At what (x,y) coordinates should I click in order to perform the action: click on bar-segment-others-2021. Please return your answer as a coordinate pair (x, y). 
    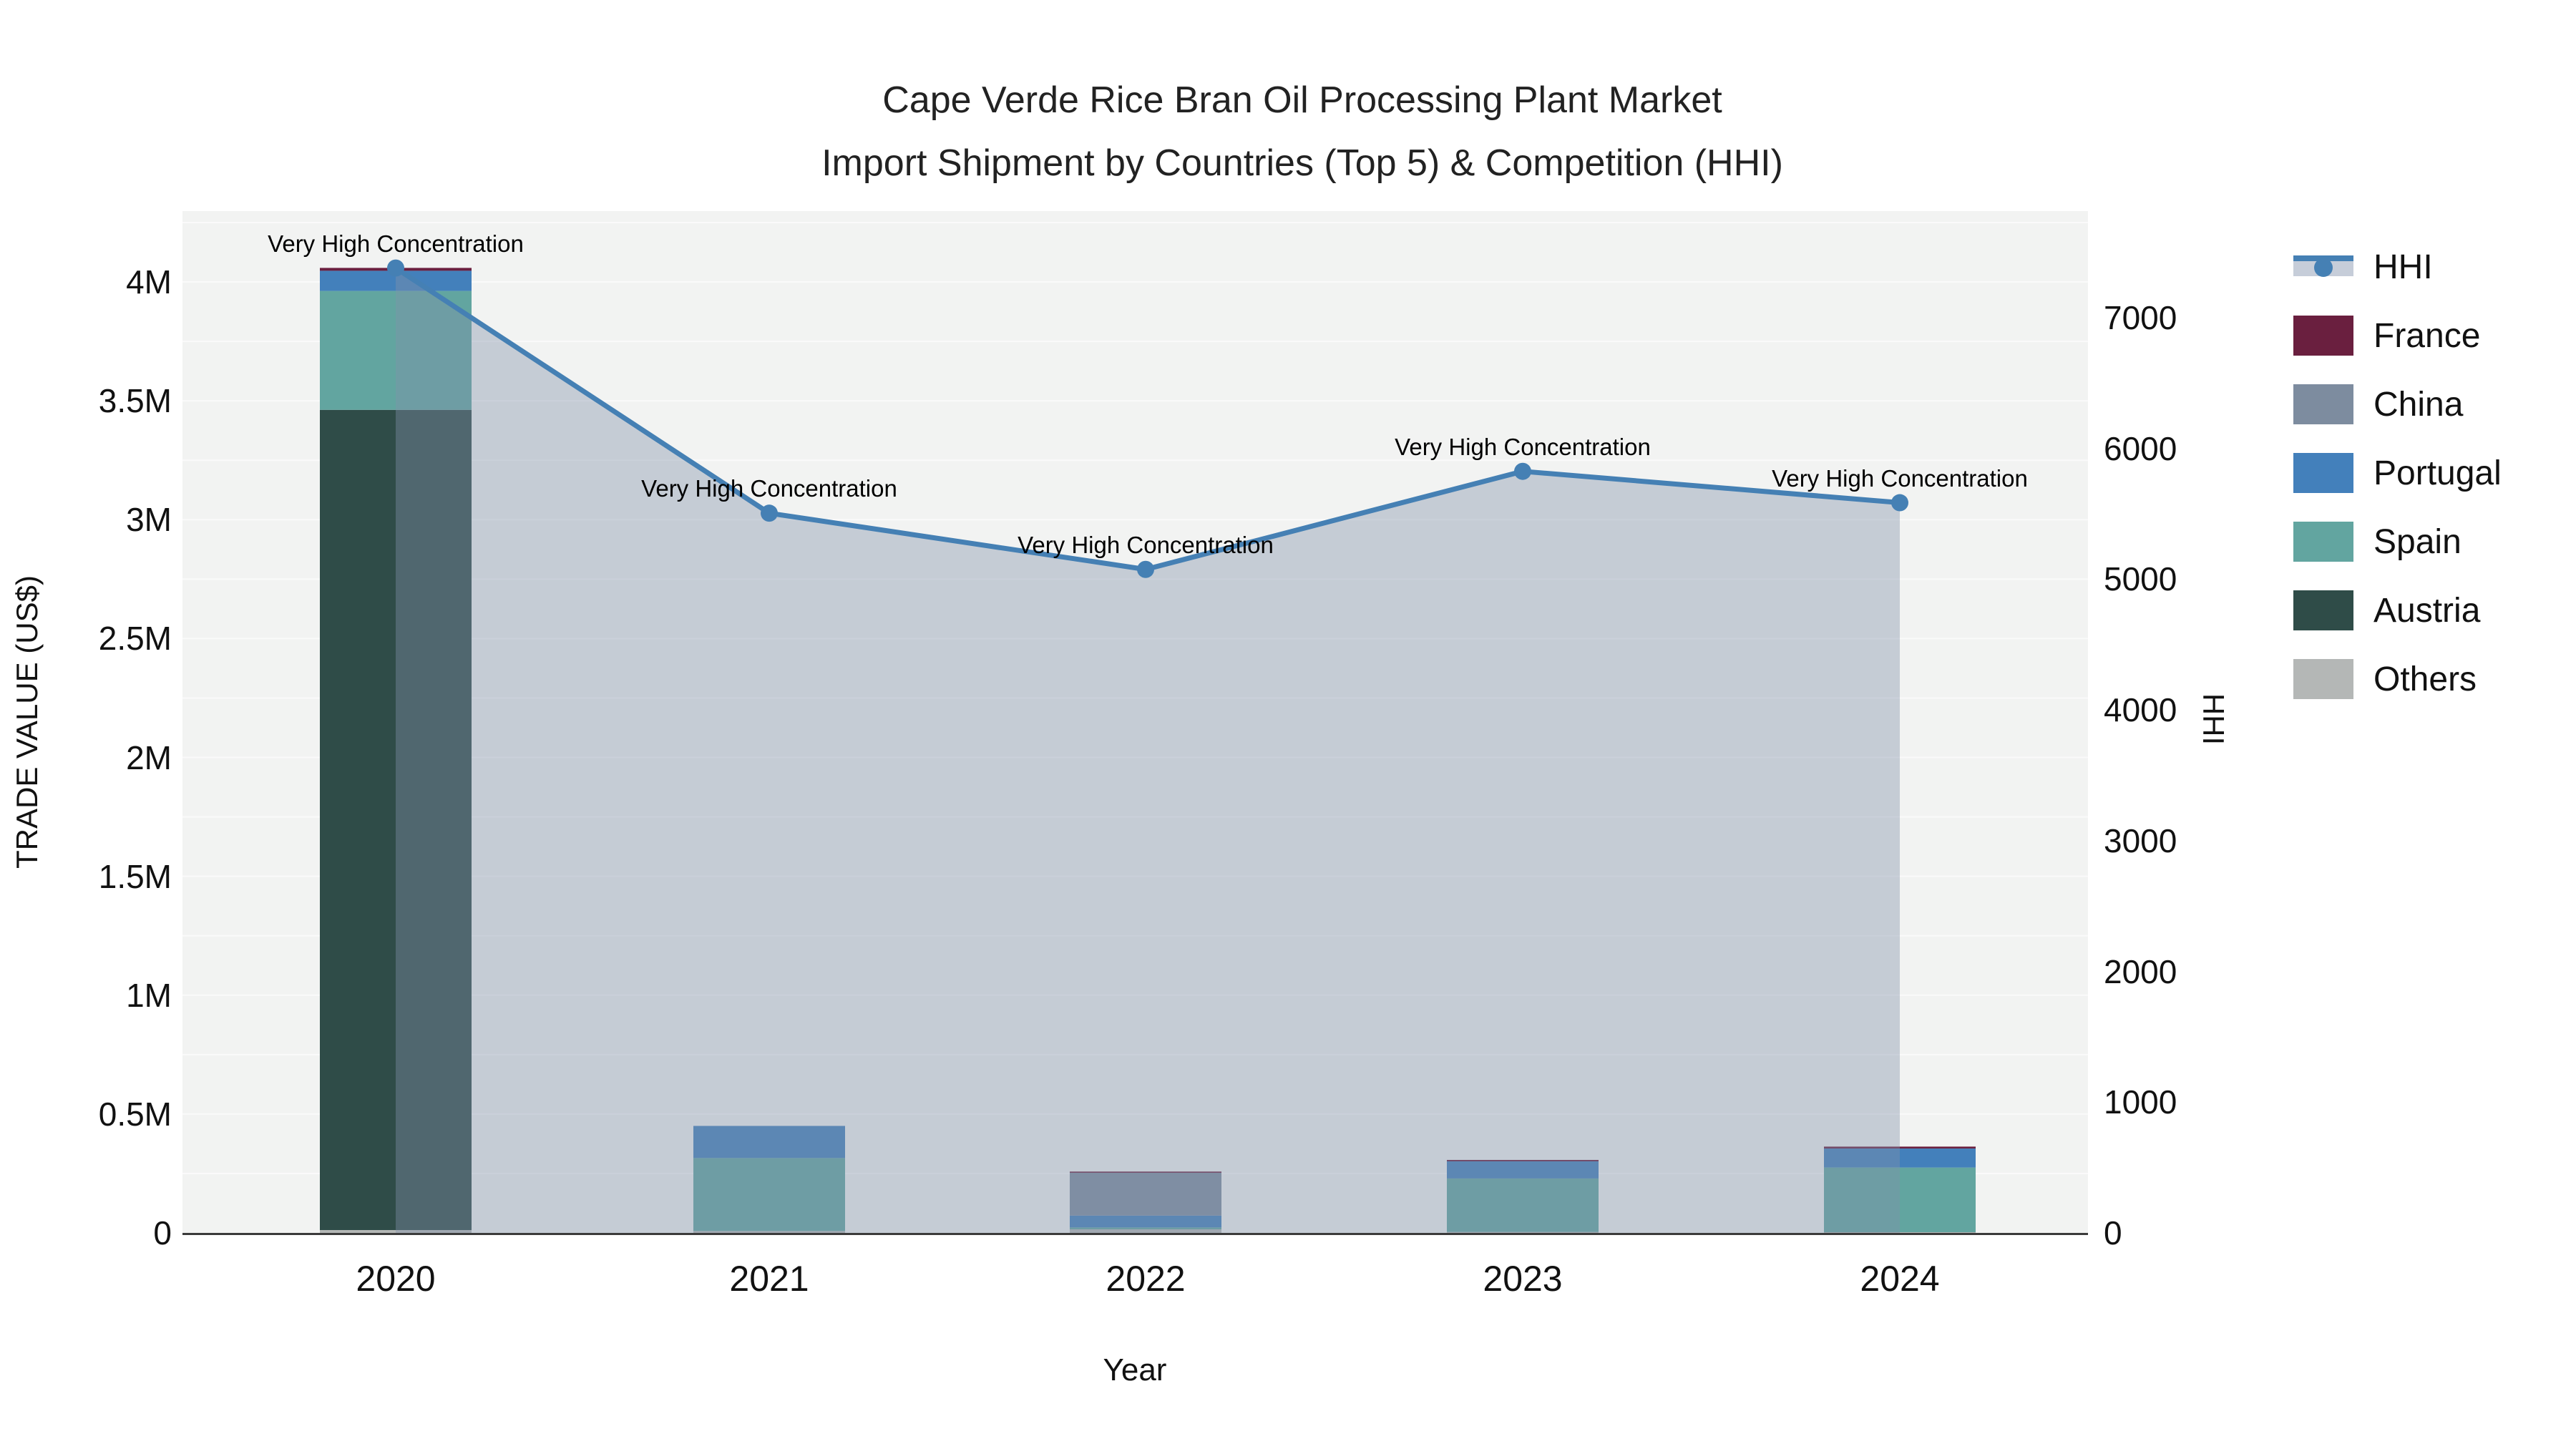
    Looking at the image, I should click on (769, 1232).